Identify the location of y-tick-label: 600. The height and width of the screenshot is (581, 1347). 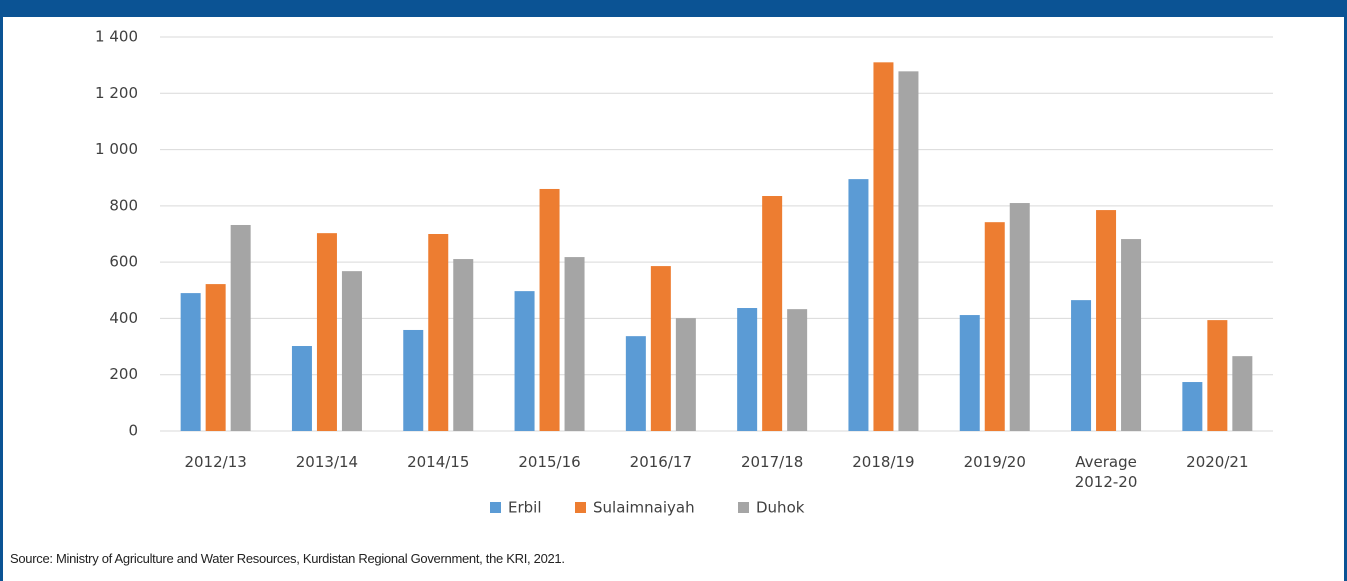
(123, 262).